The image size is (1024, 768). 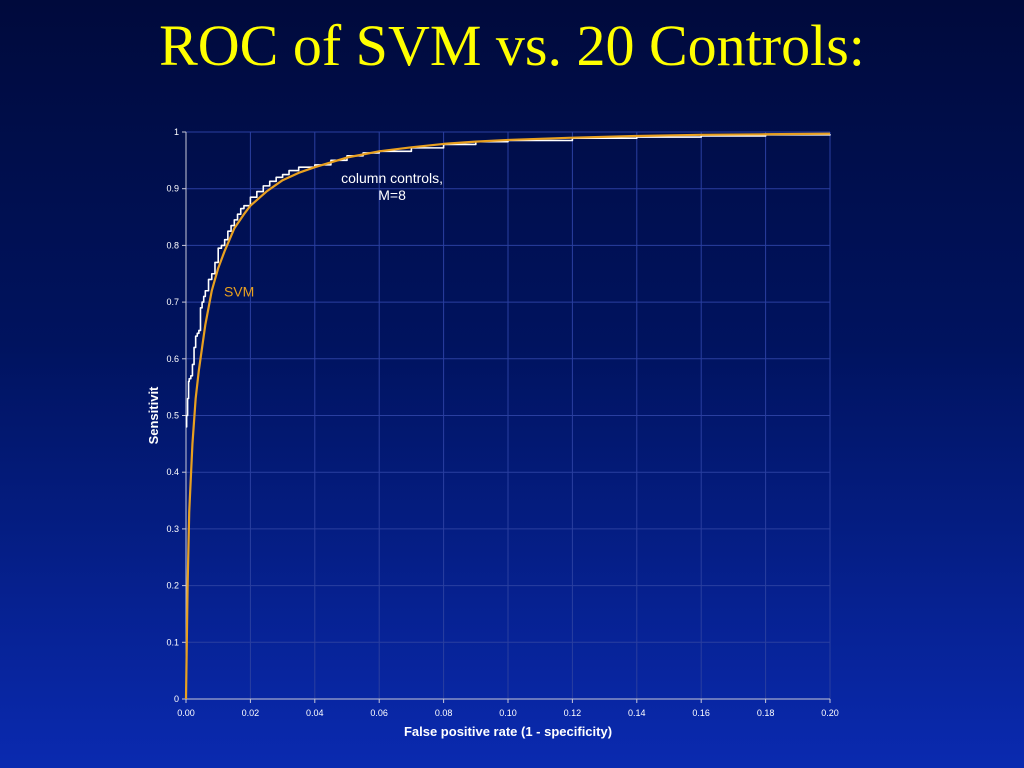 What do you see at coordinates (379, 713) in the screenshot?
I see `x-tick-label: 0.06` at bounding box center [379, 713].